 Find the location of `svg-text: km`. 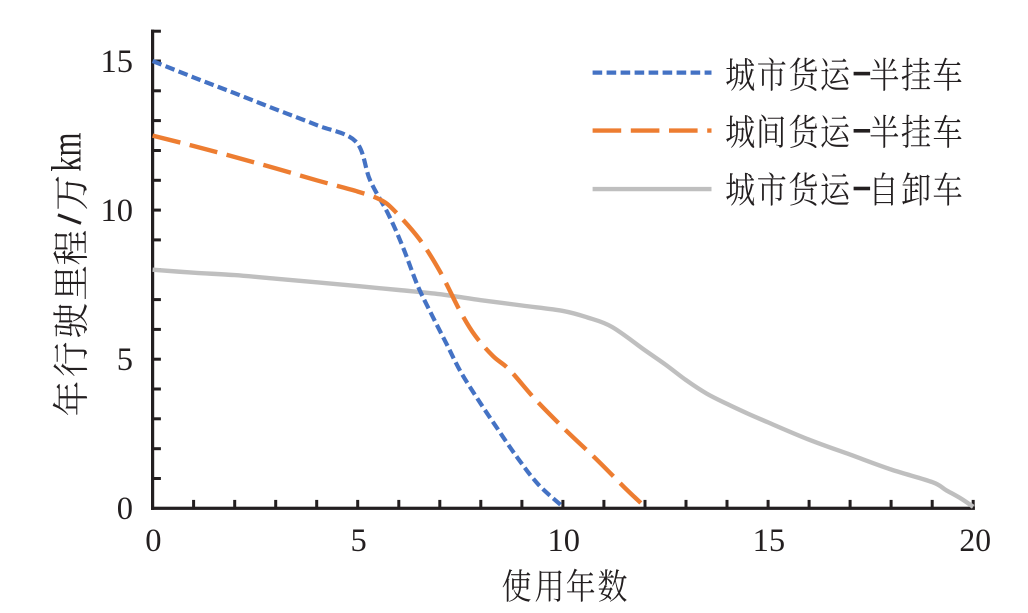

svg-text: km is located at coordinates (66, 152).